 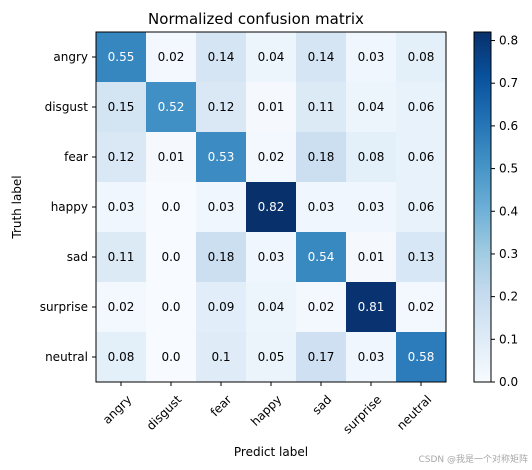 I want to click on x-tick-label: disgust, so click(x=164, y=412).